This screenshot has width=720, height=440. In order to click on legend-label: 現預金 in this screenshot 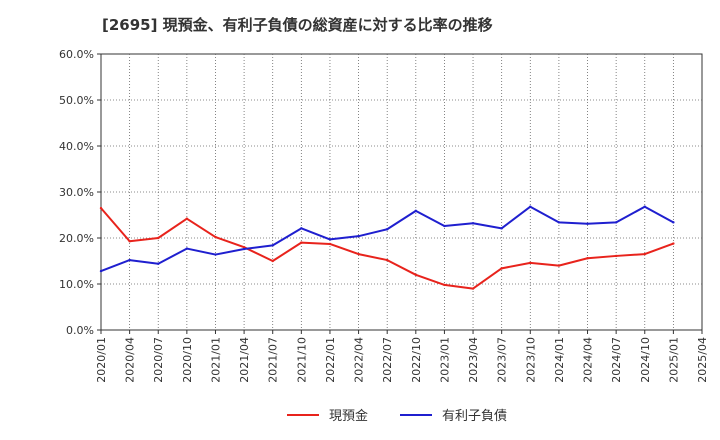, I will do `click(348, 416)`.